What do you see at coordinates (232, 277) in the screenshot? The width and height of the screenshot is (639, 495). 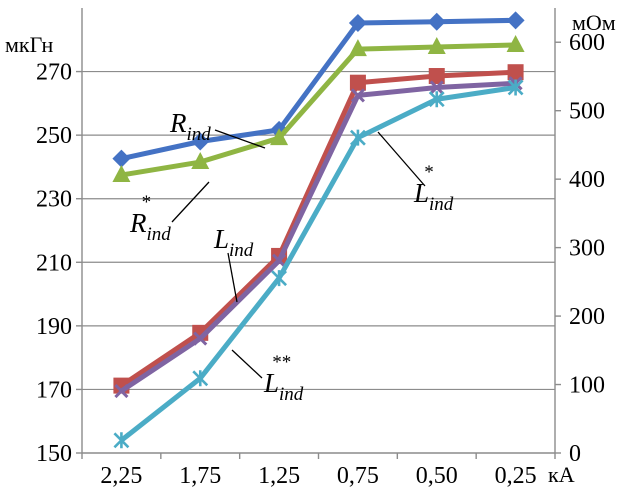 I see `leader-l-ind` at bounding box center [232, 277].